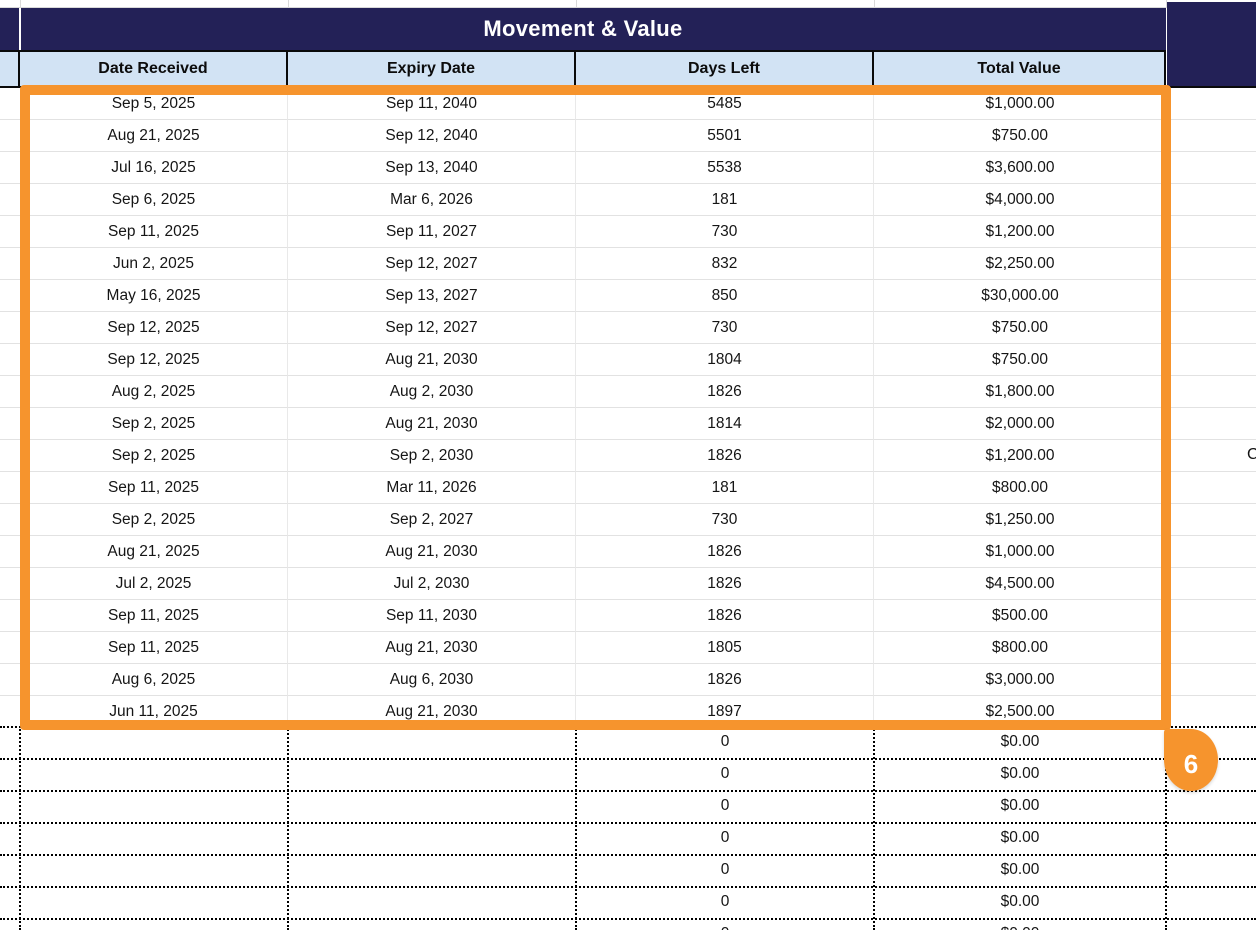 The height and width of the screenshot is (930, 1256). Describe the element at coordinates (154, 200) in the screenshot. I see `table-cell: Sep 6, 2025` at that location.